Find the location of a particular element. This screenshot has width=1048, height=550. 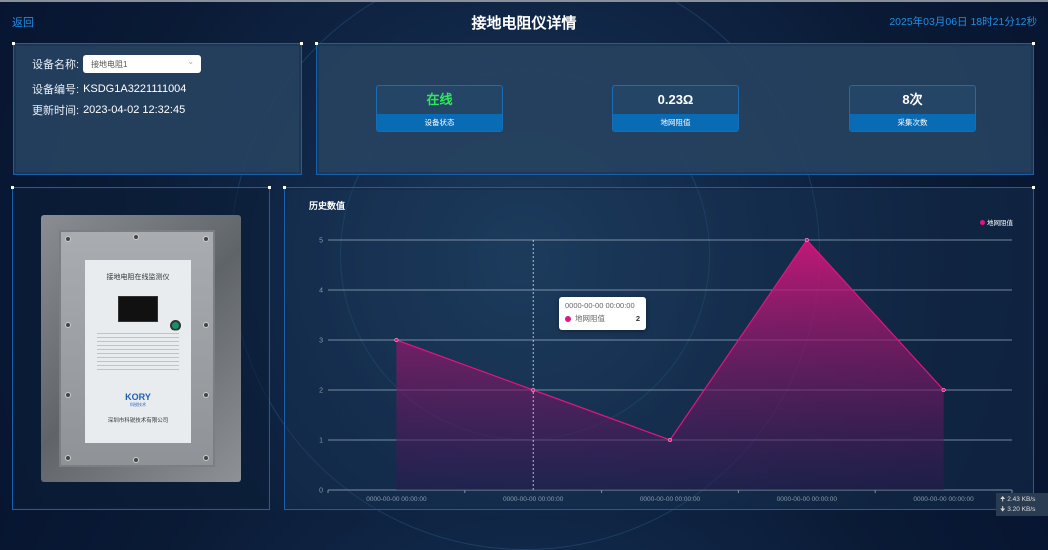

stat-device-status: 在线 设备状态 is located at coordinates (439, 108).